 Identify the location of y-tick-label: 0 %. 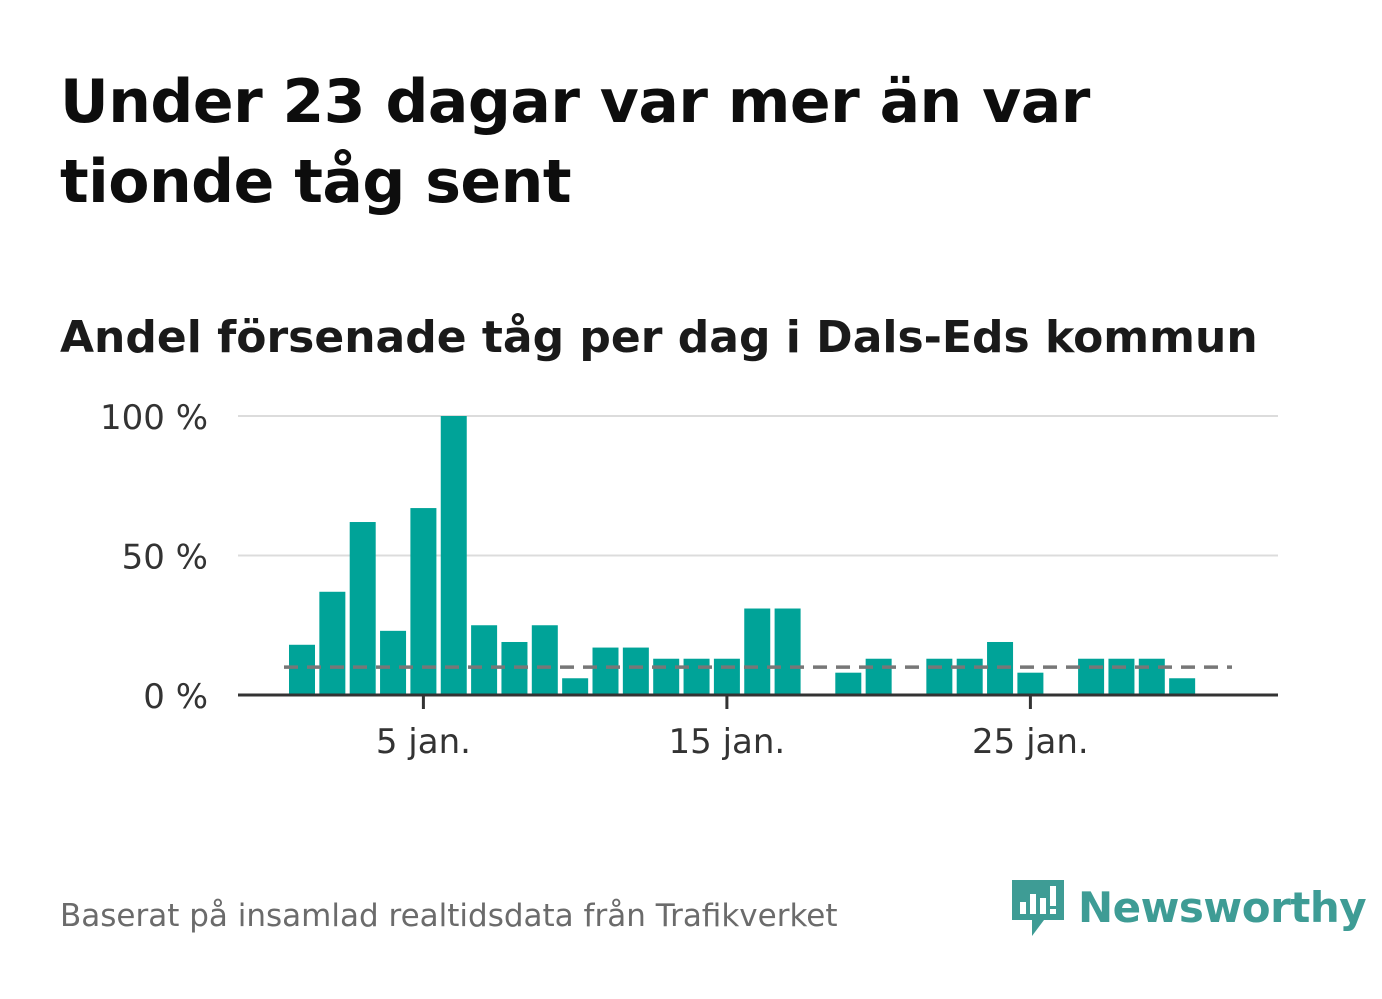
(175, 697).